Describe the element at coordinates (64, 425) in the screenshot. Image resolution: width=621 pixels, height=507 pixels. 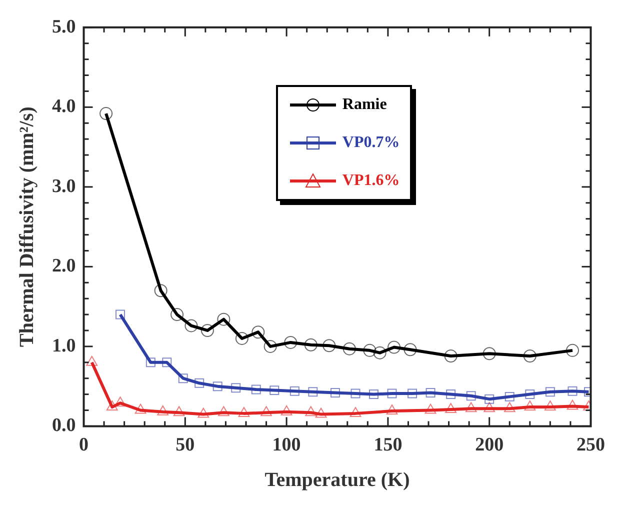
I see `y-tick-label: 0.0` at that location.